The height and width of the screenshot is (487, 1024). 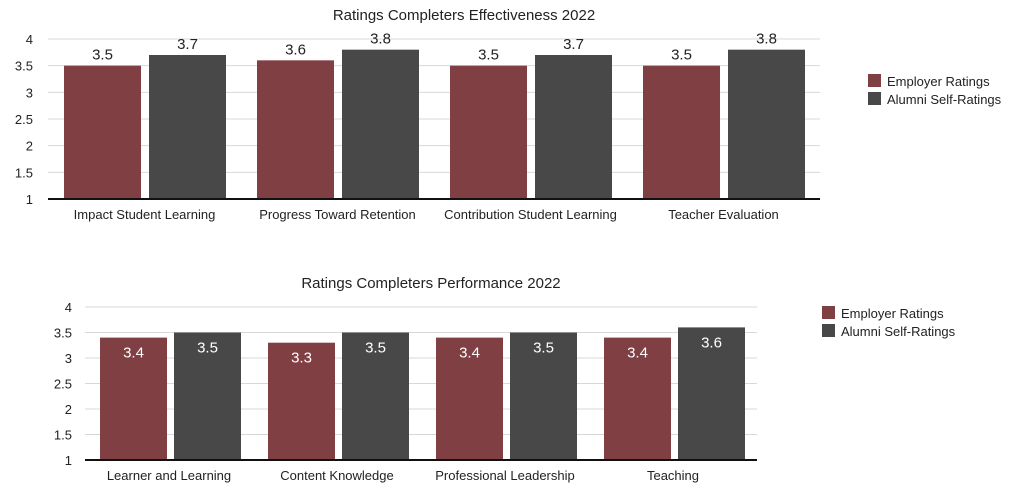 What do you see at coordinates (430, 283) in the screenshot?
I see `chart-title: Ratings Completers Performance 2022` at bounding box center [430, 283].